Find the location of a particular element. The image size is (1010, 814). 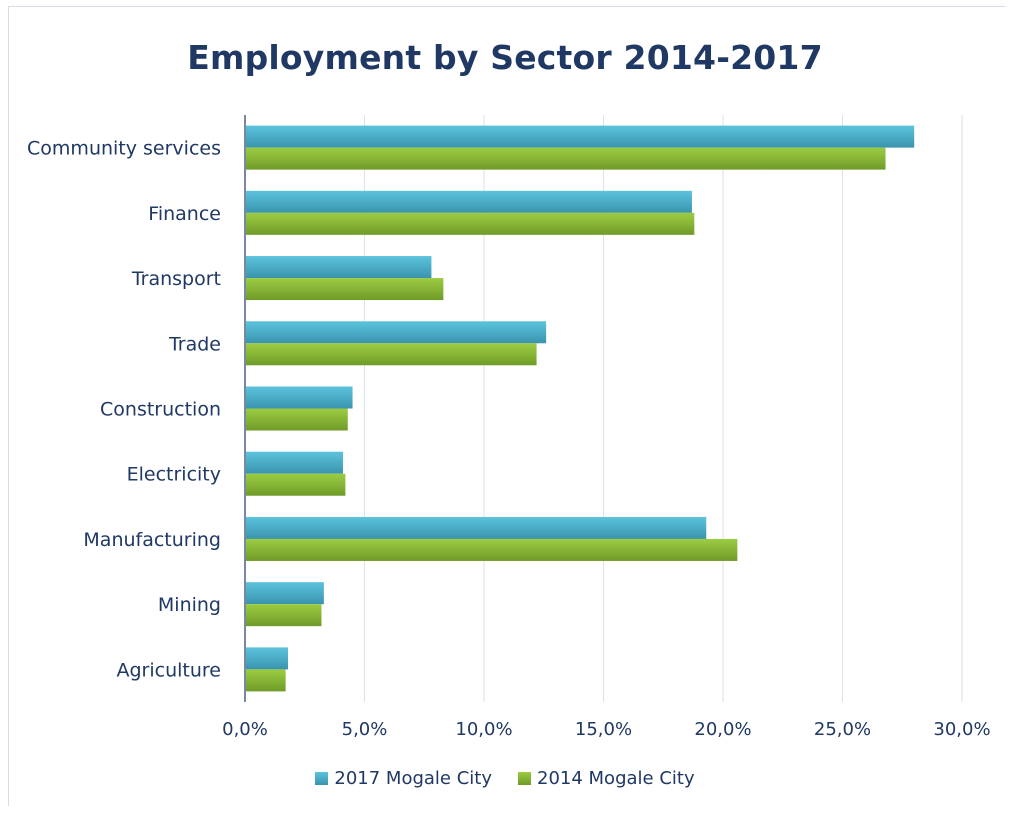

x-tick-label: 25,0% is located at coordinates (842, 729).